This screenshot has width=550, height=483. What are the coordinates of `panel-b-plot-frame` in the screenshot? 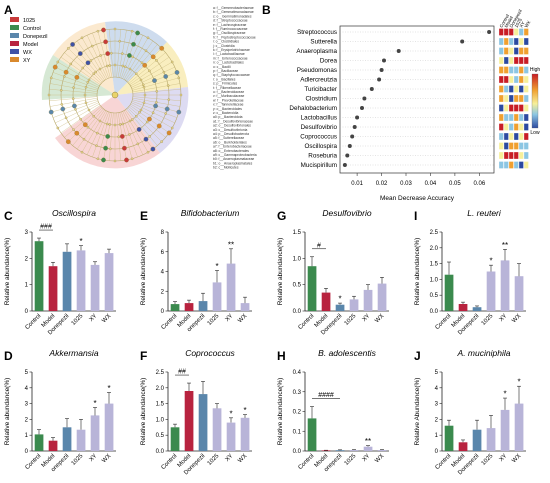 It's located at (417, 99).